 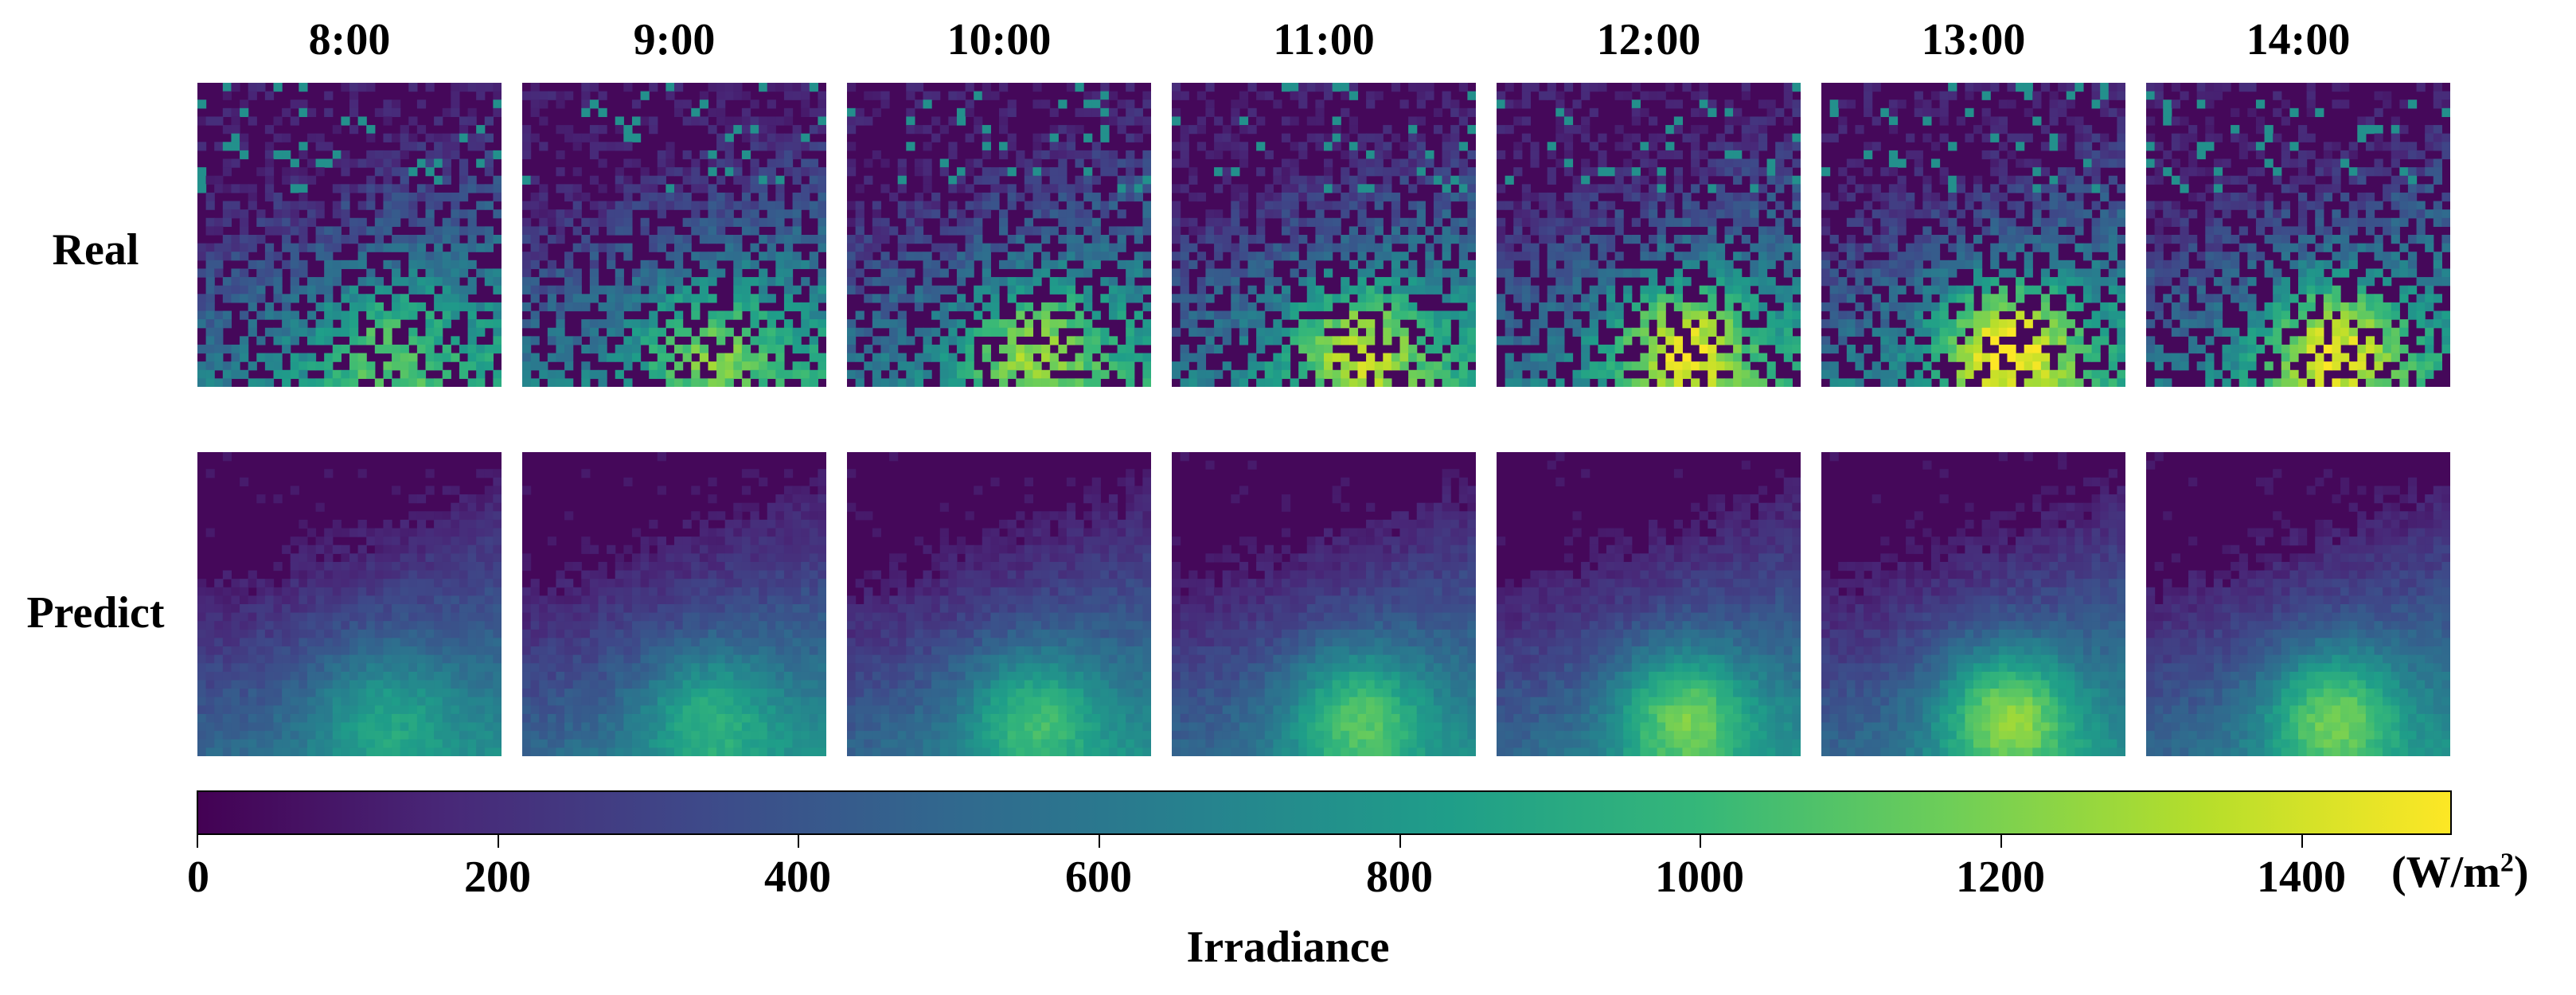 I want to click on colorbar-tick-label-1200: 1200, so click(x=2000, y=878).